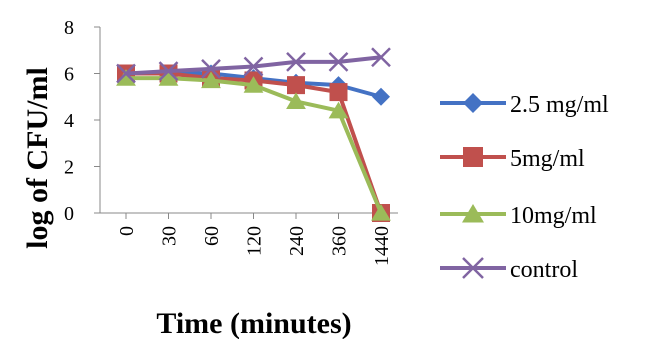  I want to click on legend-item: 5mg/ml, so click(512, 159).